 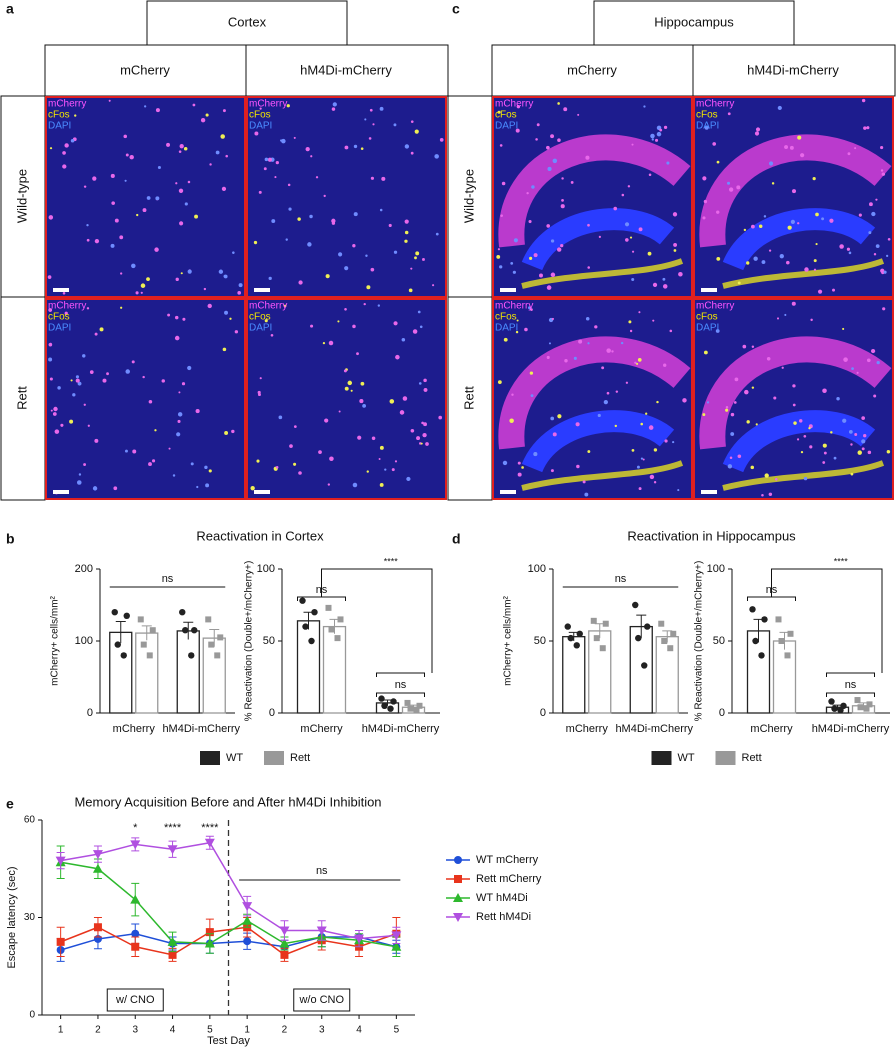 I want to click on legend-marker, so click(x=458, y=879).